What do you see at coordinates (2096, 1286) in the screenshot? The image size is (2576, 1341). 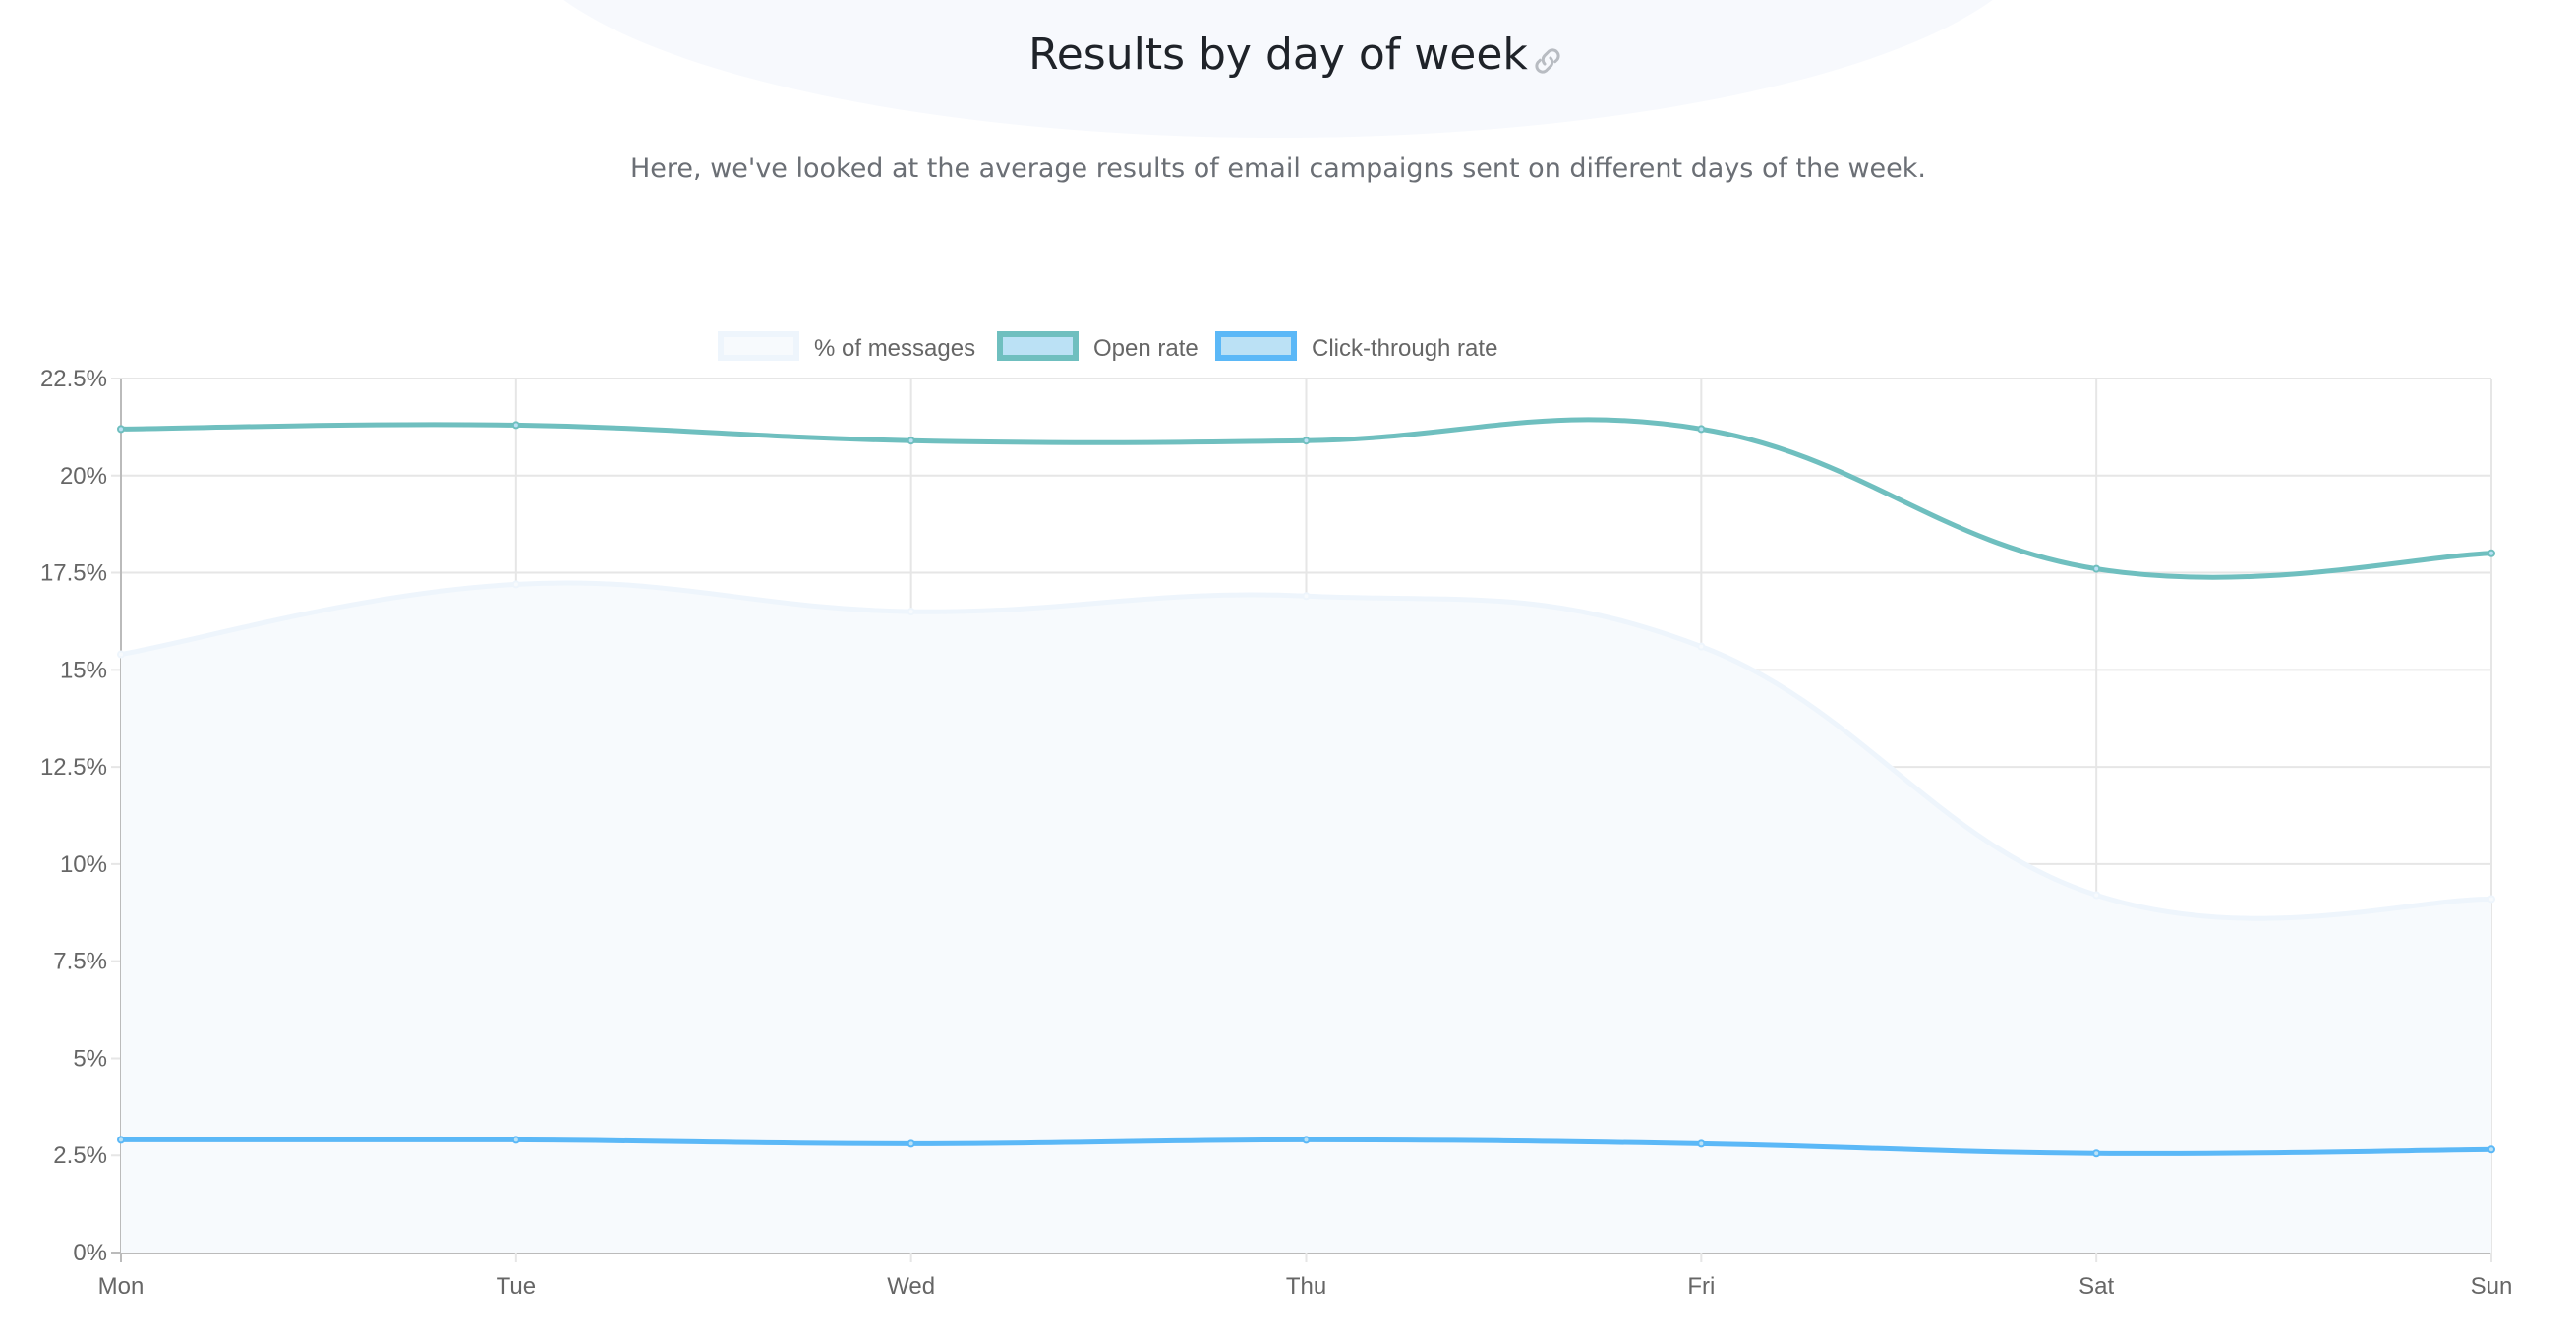 I see `x-tick-label: Sat` at bounding box center [2096, 1286].